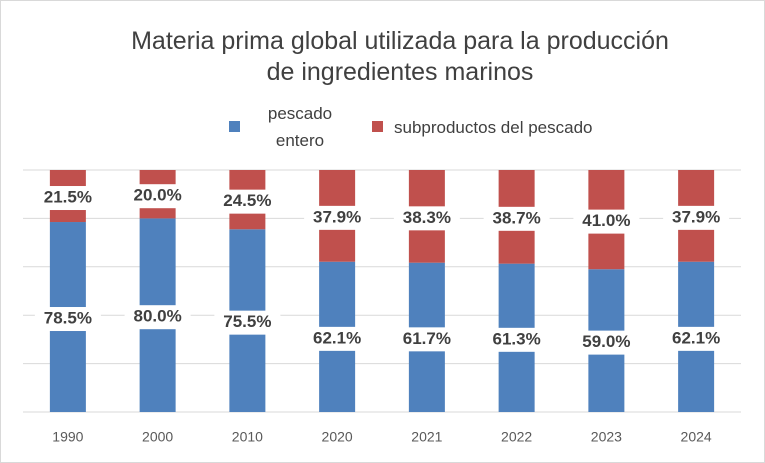  Describe the element at coordinates (337, 437) in the screenshot. I see `x-tick-label: 2020` at that location.